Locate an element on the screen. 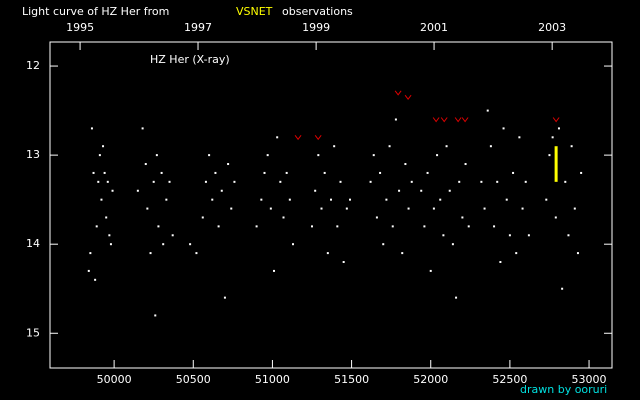 This screenshot has height=400, width=640. annotation: HZ Her (X-ray) is located at coordinates (190, 59).